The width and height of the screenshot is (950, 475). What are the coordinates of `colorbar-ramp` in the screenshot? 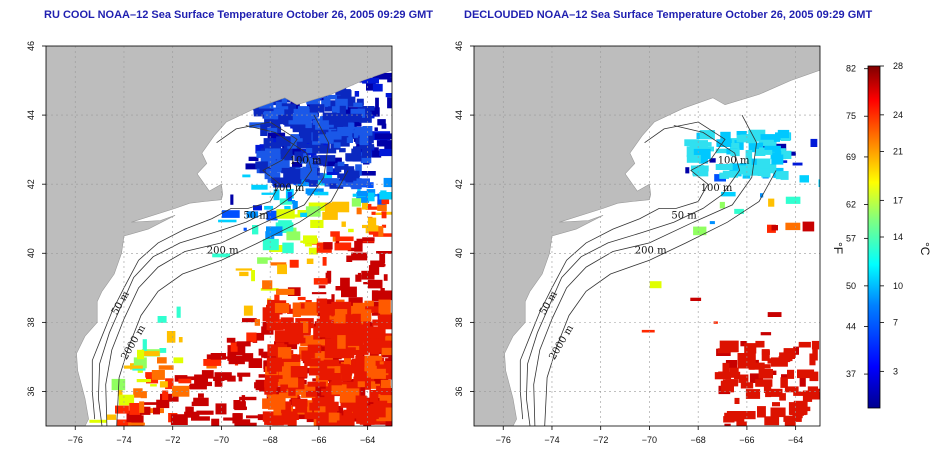 It's located at (874, 237).